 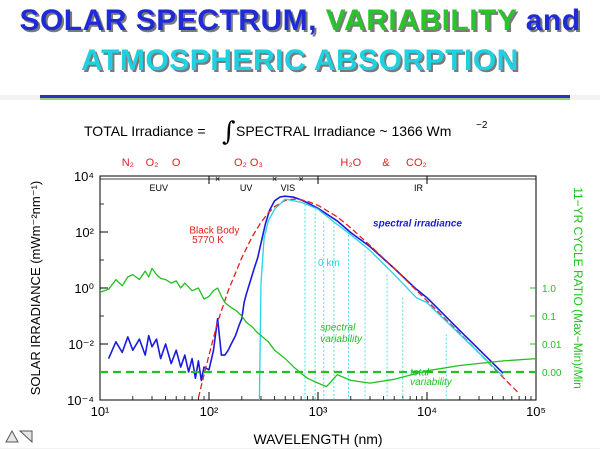 What do you see at coordinates (12, 436) in the screenshot?
I see `nav-back-icon` at bounding box center [12, 436].